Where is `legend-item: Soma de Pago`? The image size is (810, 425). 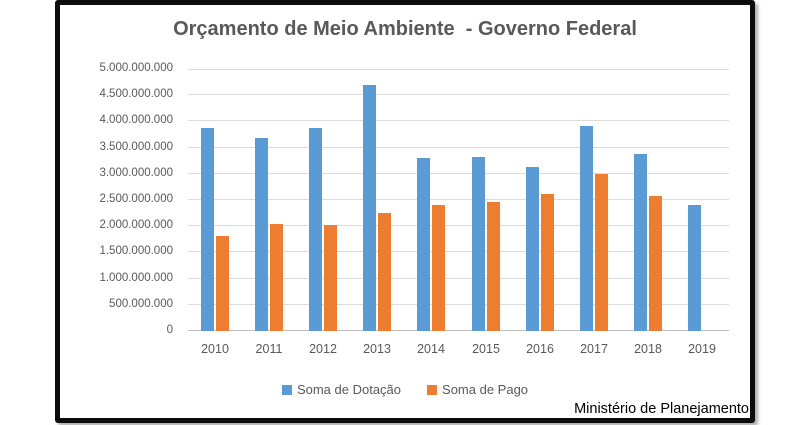
legend-item: Soma de Pago is located at coordinates (477, 389).